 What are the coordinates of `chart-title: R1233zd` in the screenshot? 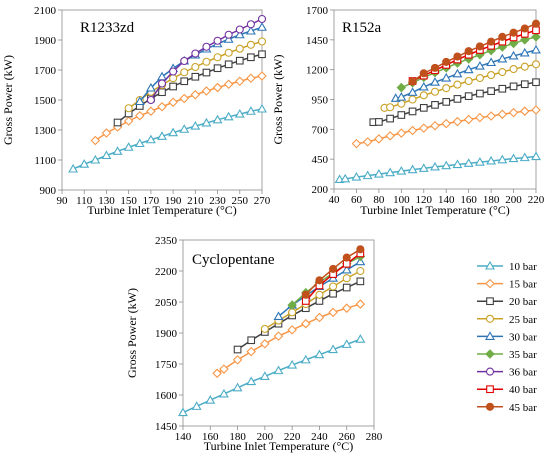 It's located at (107, 28).